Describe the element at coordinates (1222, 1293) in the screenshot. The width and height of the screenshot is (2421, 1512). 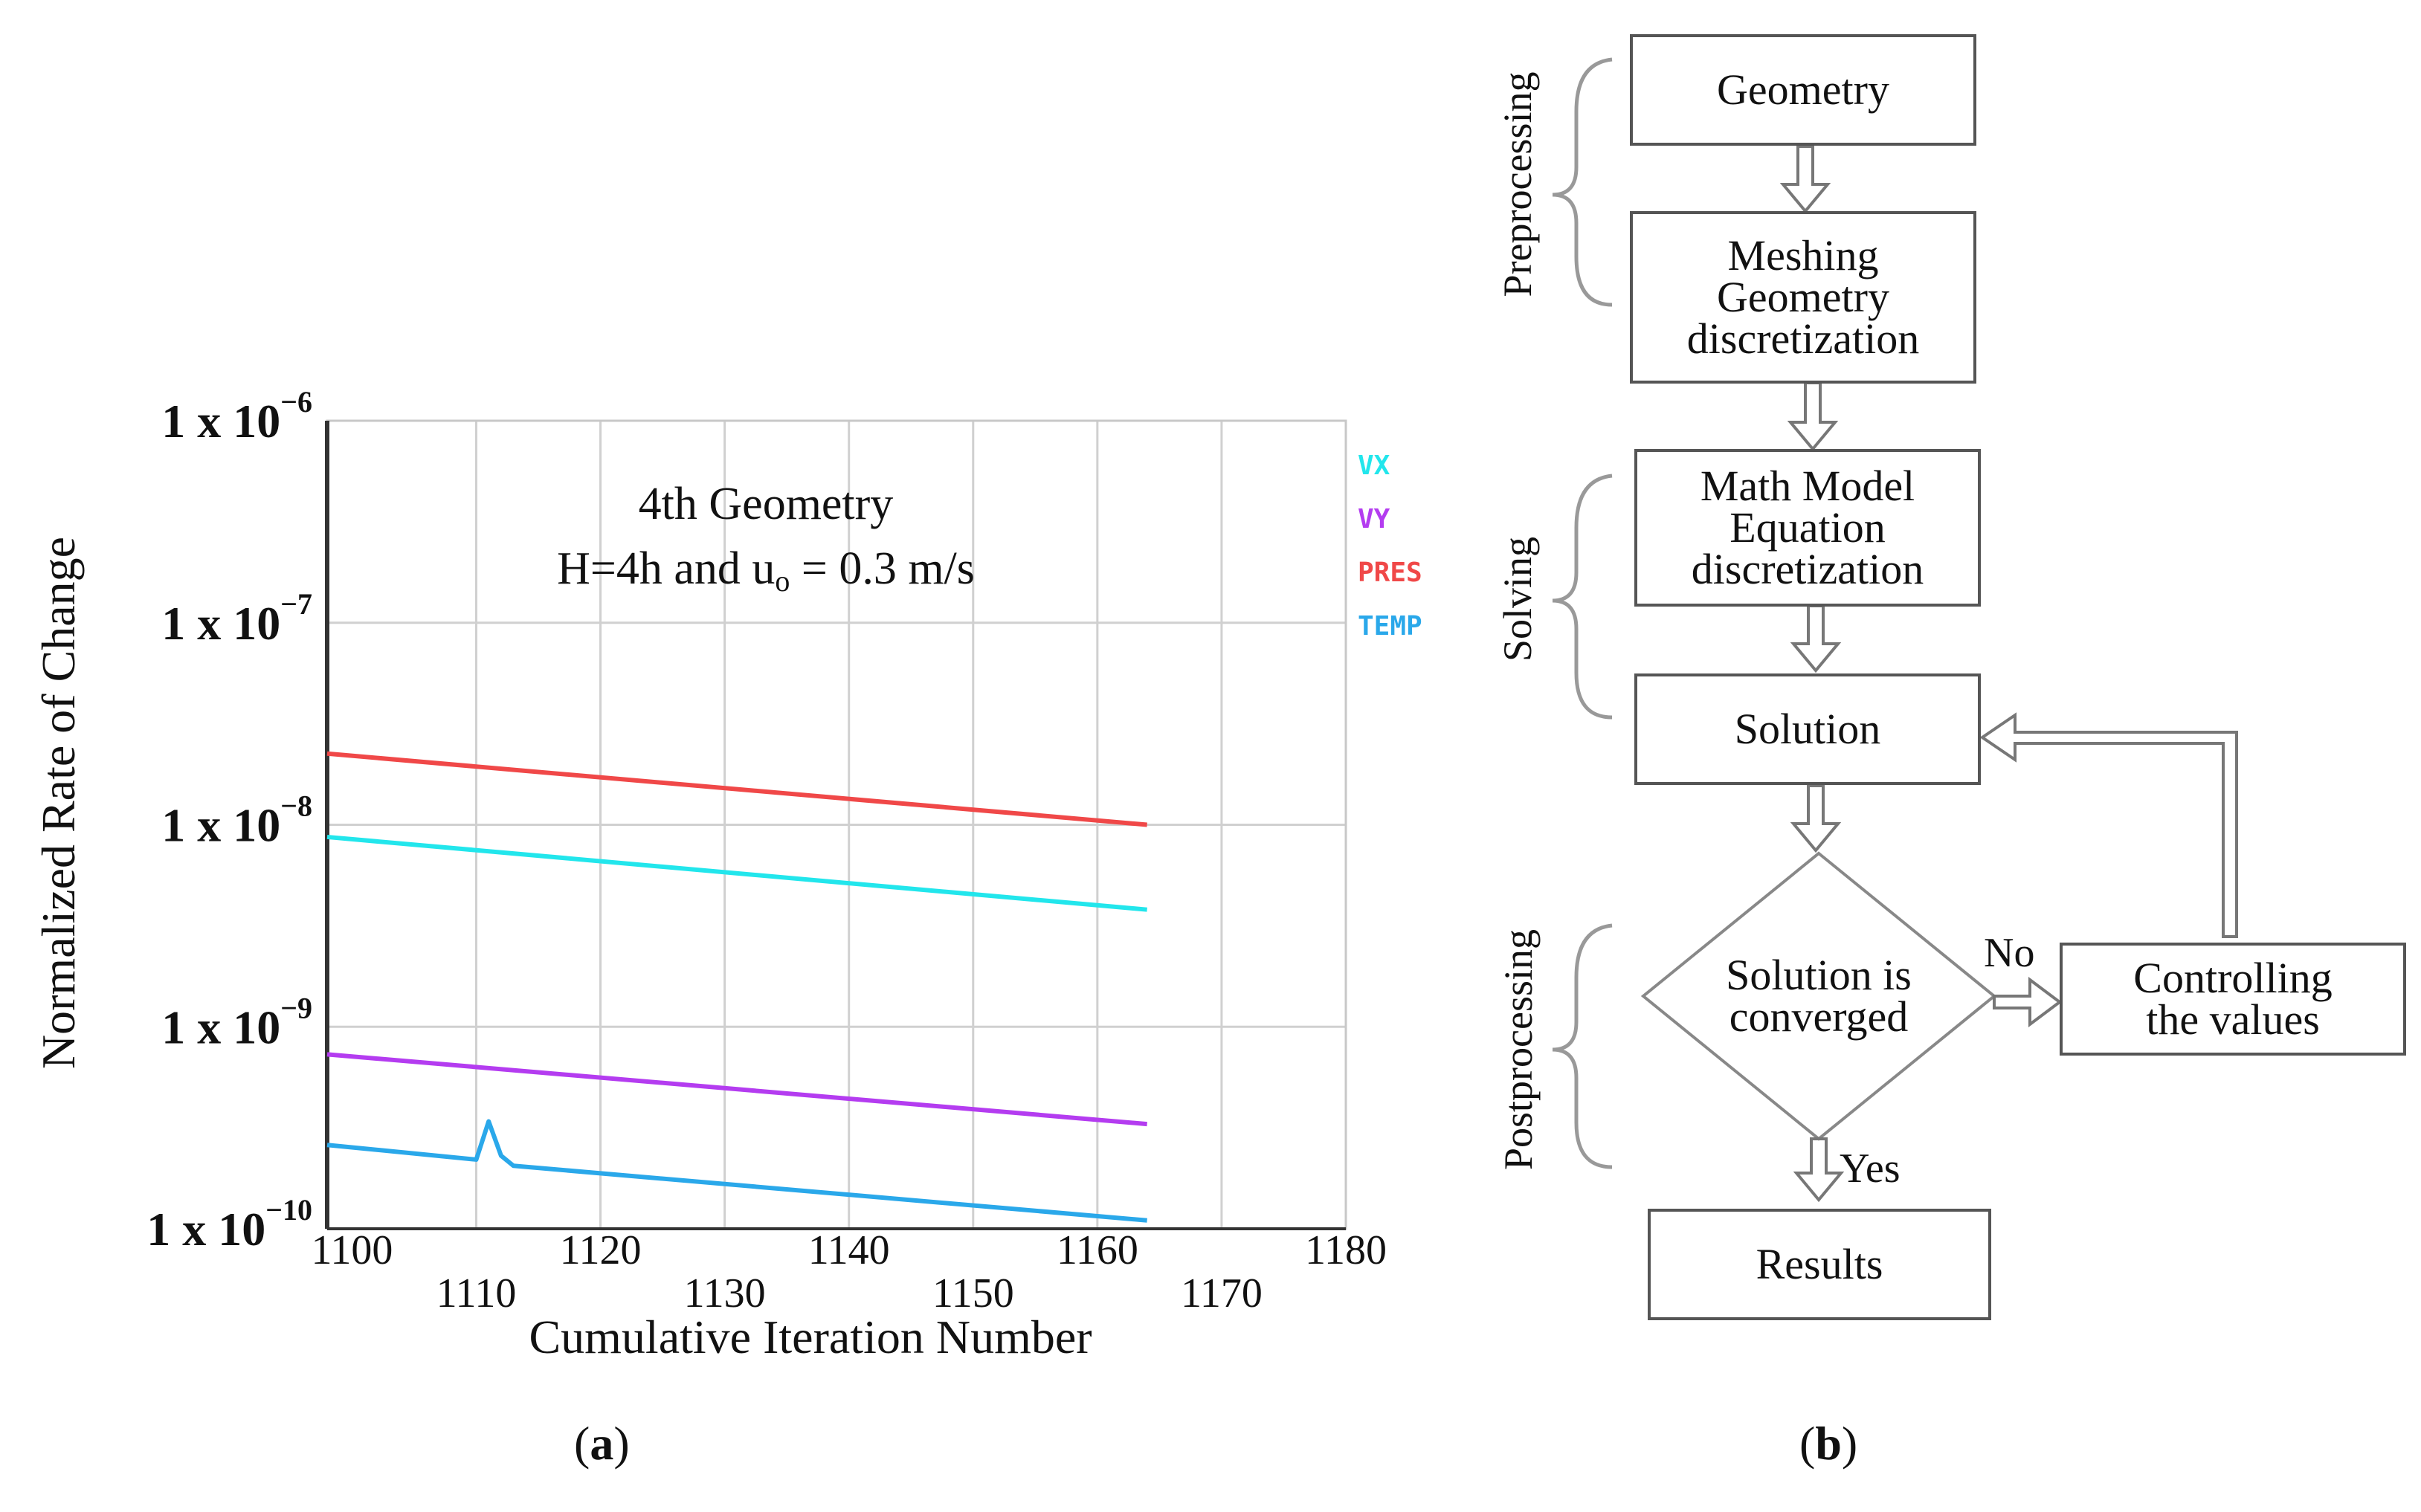
I see `x-tick-label: 1170` at that location.